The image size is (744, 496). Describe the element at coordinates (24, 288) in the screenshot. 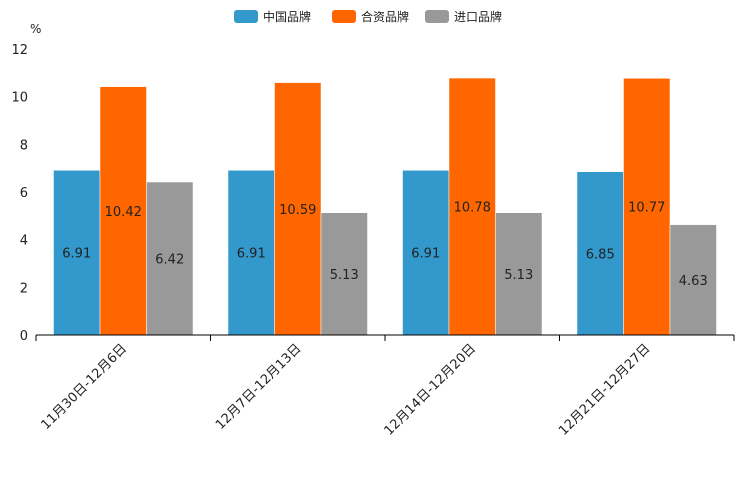

I see `y-tick-label-1: 2` at that location.